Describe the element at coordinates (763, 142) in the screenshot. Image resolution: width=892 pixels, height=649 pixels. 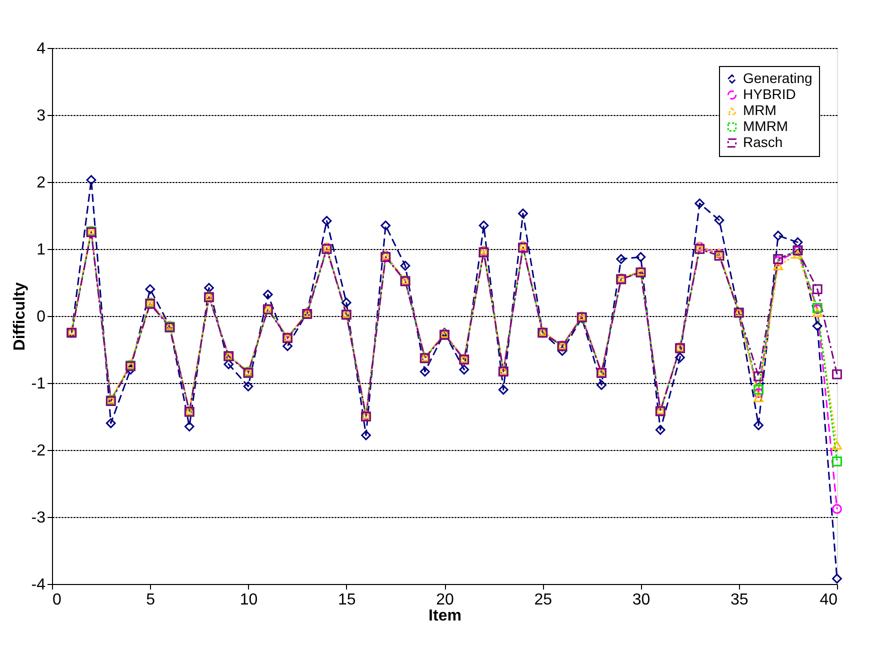
I see `legend-label: Rasch` at that location.